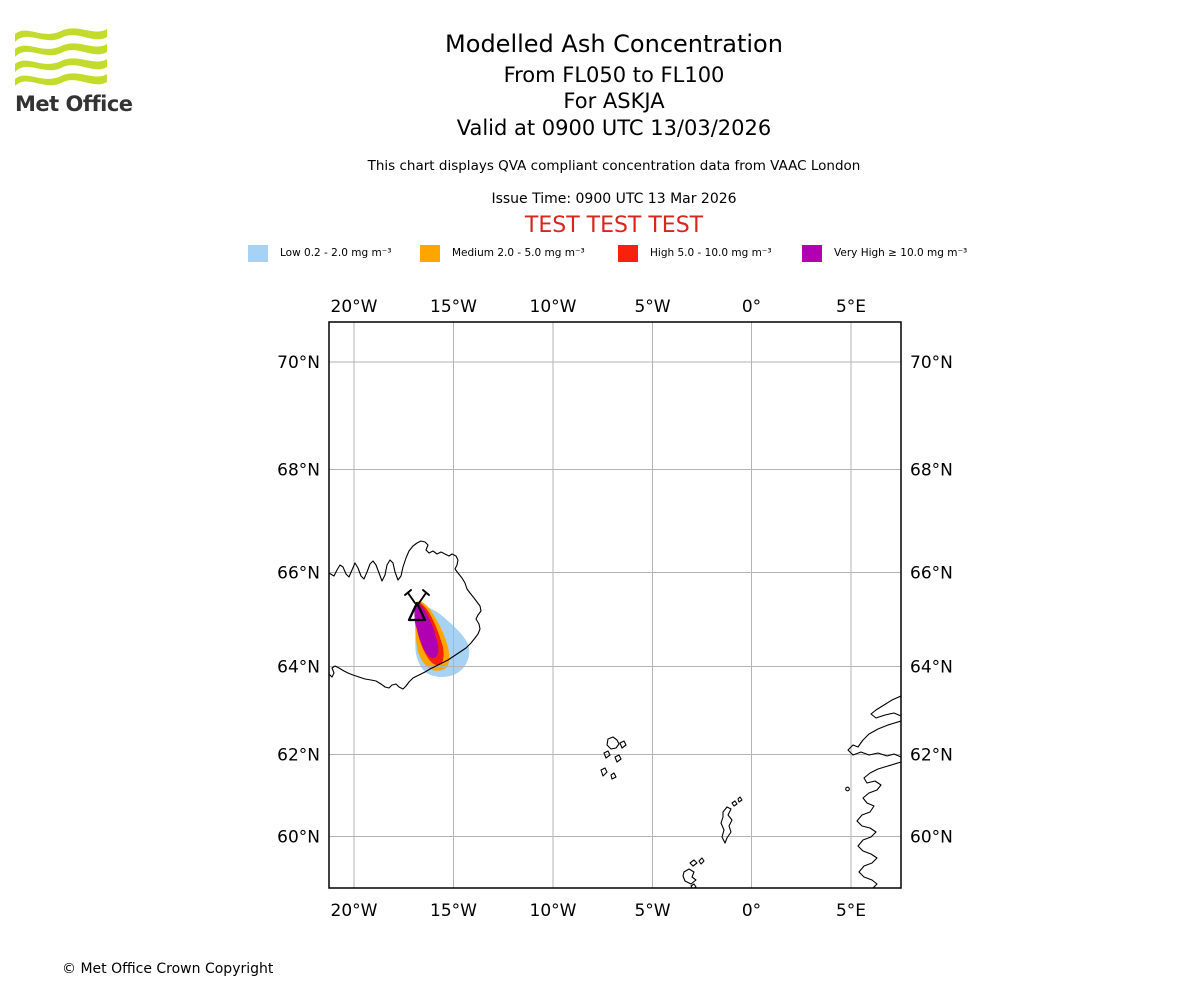 Image resolution: width=1200 pixels, height=1000 pixels. What do you see at coordinates (812, 253) in the screenshot?
I see `very-high-swatch-icon` at bounding box center [812, 253].